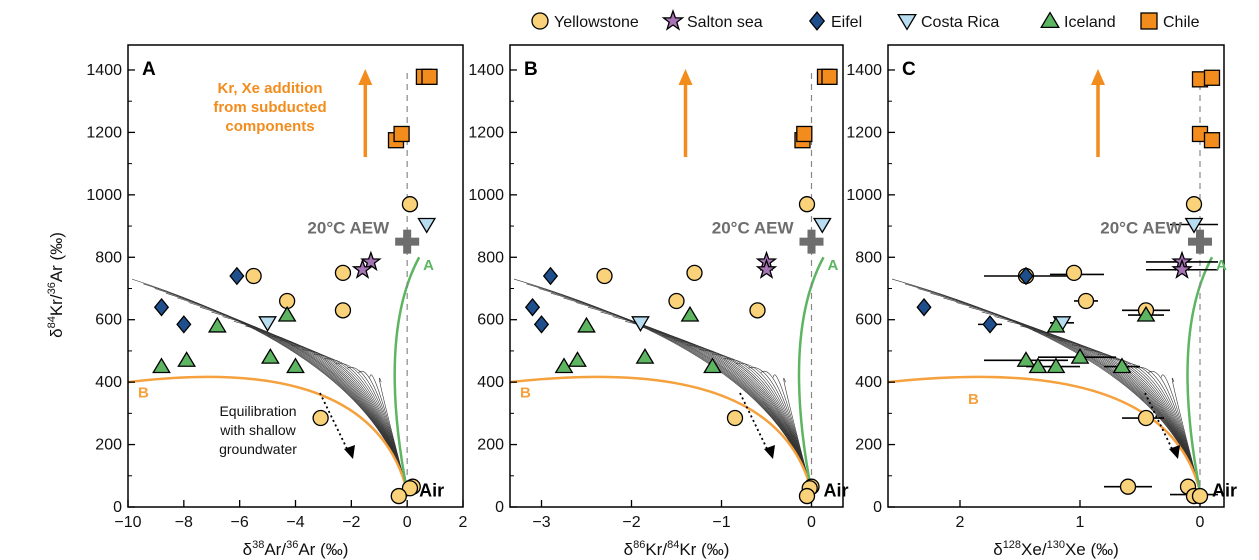 The height and width of the screenshot is (560, 1259). I want to click on kr-xe-arrowhead, so click(1098, 77).